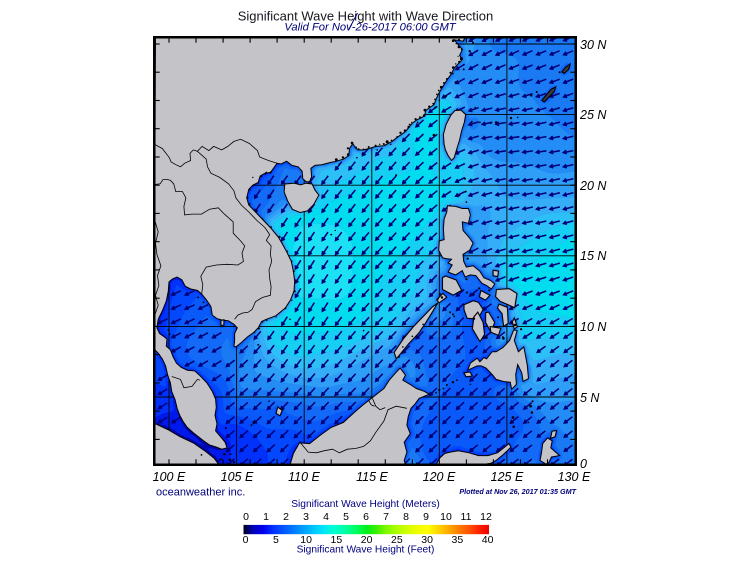 This screenshot has width=755, height=565. Describe the element at coordinates (365, 504) in the screenshot. I see `svg-text:Significant Wave Height (Meter: Significant Wave Height (Meters)` at that location.